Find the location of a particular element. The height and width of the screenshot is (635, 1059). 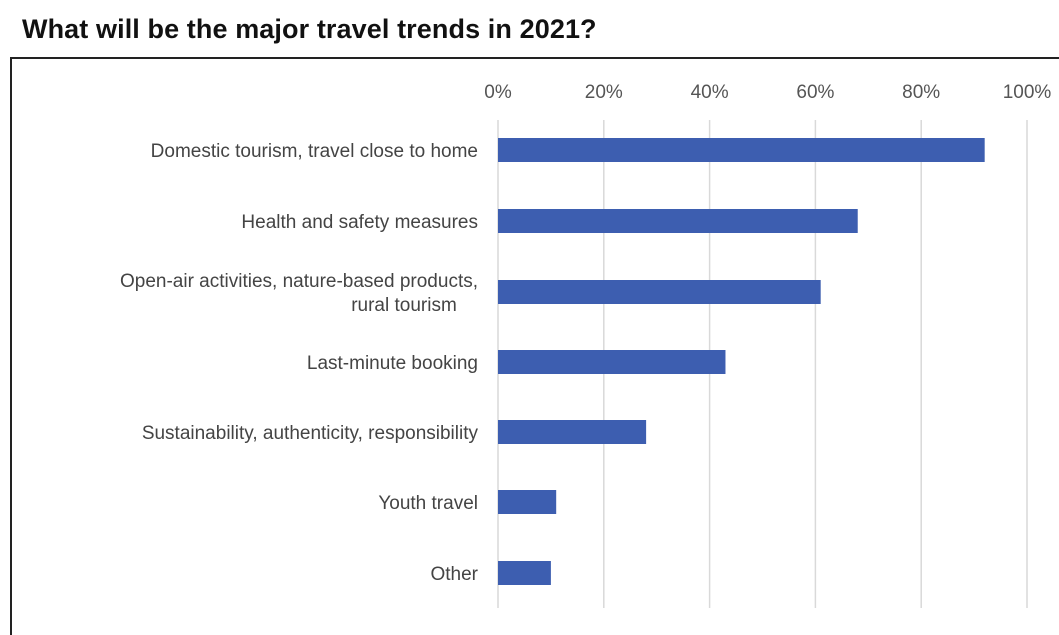

category-label: Health and safety measures is located at coordinates (359, 222).